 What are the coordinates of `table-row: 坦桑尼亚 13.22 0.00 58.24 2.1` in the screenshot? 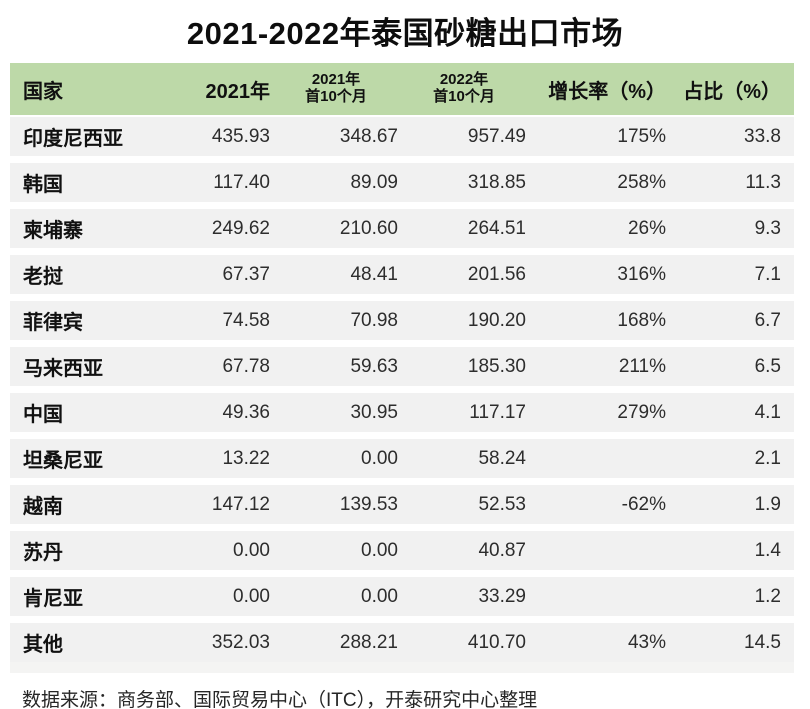 It's located at (402, 458).